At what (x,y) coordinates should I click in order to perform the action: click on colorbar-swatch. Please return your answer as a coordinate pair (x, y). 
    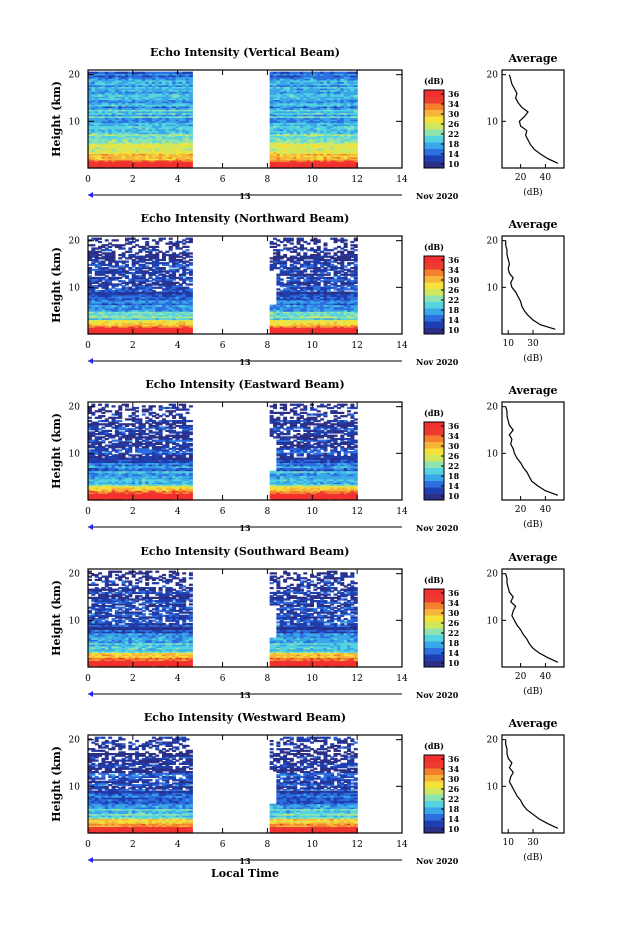
    Looking at the image, I should click on (434, 119).